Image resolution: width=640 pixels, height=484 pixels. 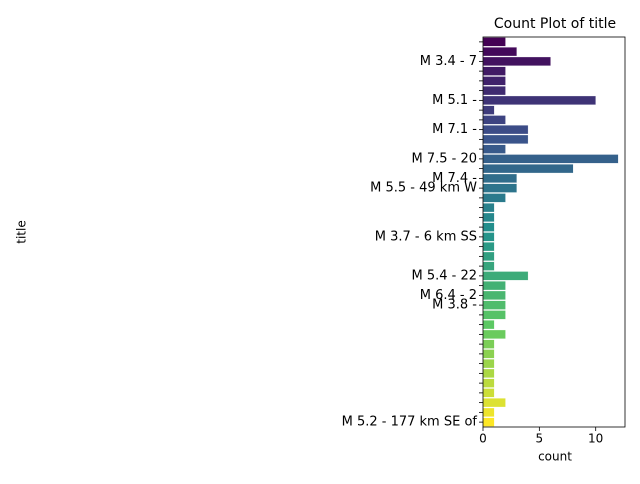 I want to click on y-tick-label: M 3.4 - 7, so click(x=448, y=61).